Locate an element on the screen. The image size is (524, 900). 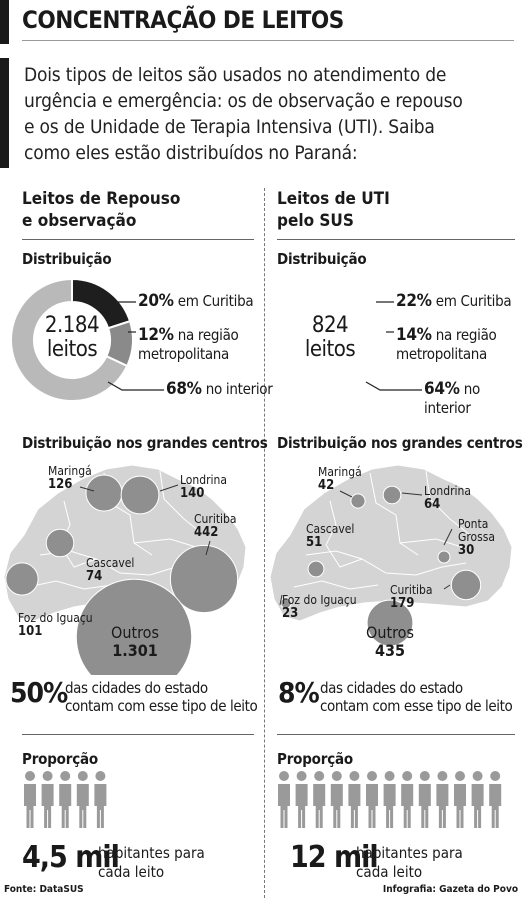
left-donut-group is located at coordinates (72, 339).